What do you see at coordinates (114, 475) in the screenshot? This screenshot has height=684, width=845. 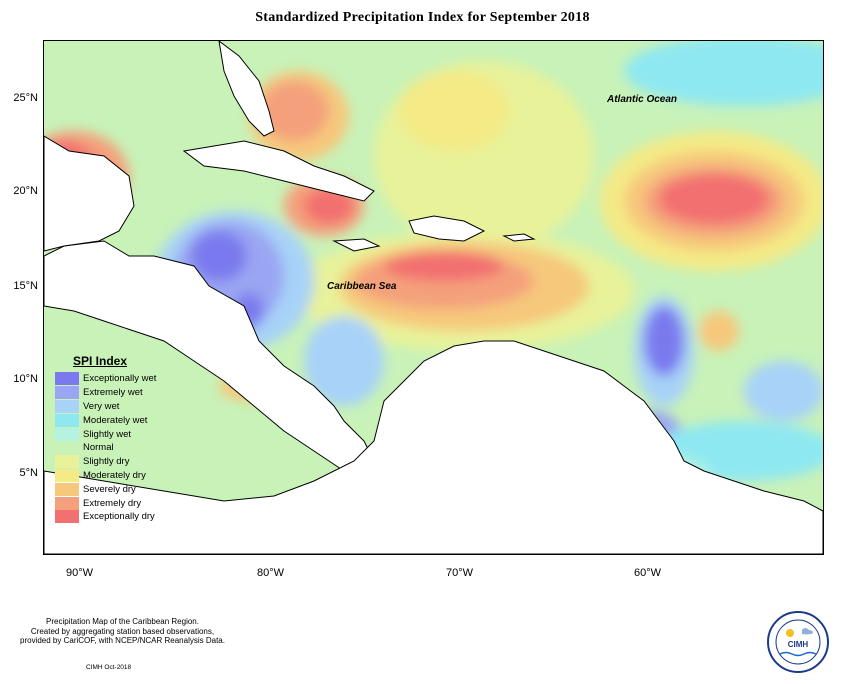 I see `legend-label: Moderately dry` at bounding box center [114, 475].